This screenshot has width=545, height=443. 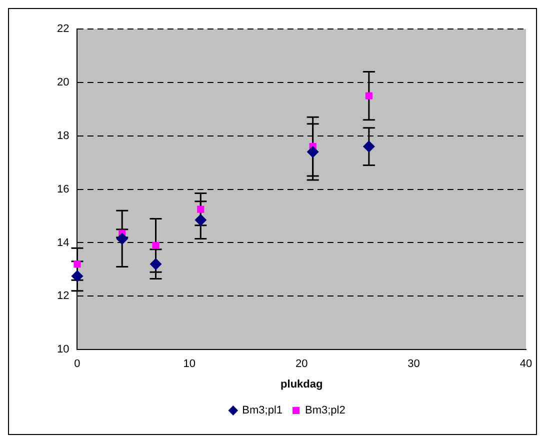 I want to click on x-axis-title: plukdag, so click(x=301, y=384).